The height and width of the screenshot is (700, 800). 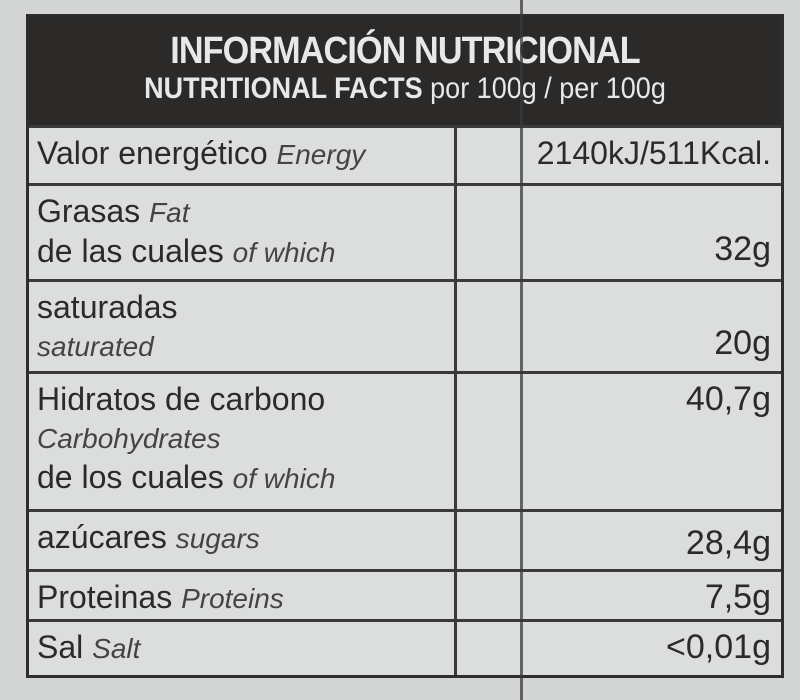 What do you see at coordinates (718, 647) in the screenshot?
I see `nutrient-value: <0,01g` at bounding box center [718, 647].